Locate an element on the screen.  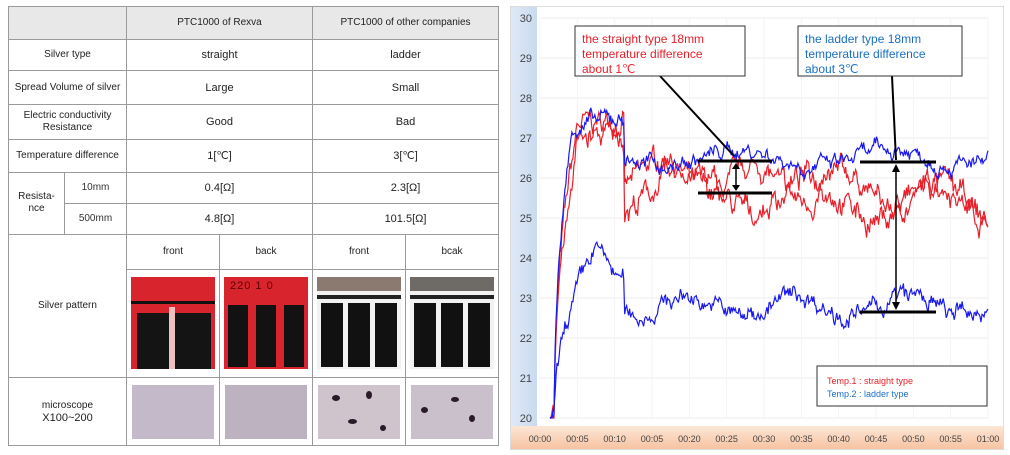
x-tick-label: 00:55 is located at coordinates (950, 439).